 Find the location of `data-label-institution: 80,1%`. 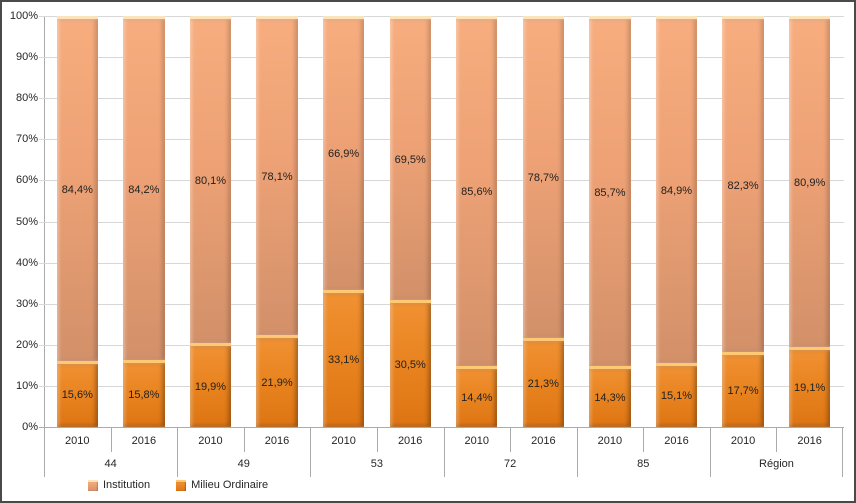

data-label-institution: 80,1% is located at coordinates (210, 181).